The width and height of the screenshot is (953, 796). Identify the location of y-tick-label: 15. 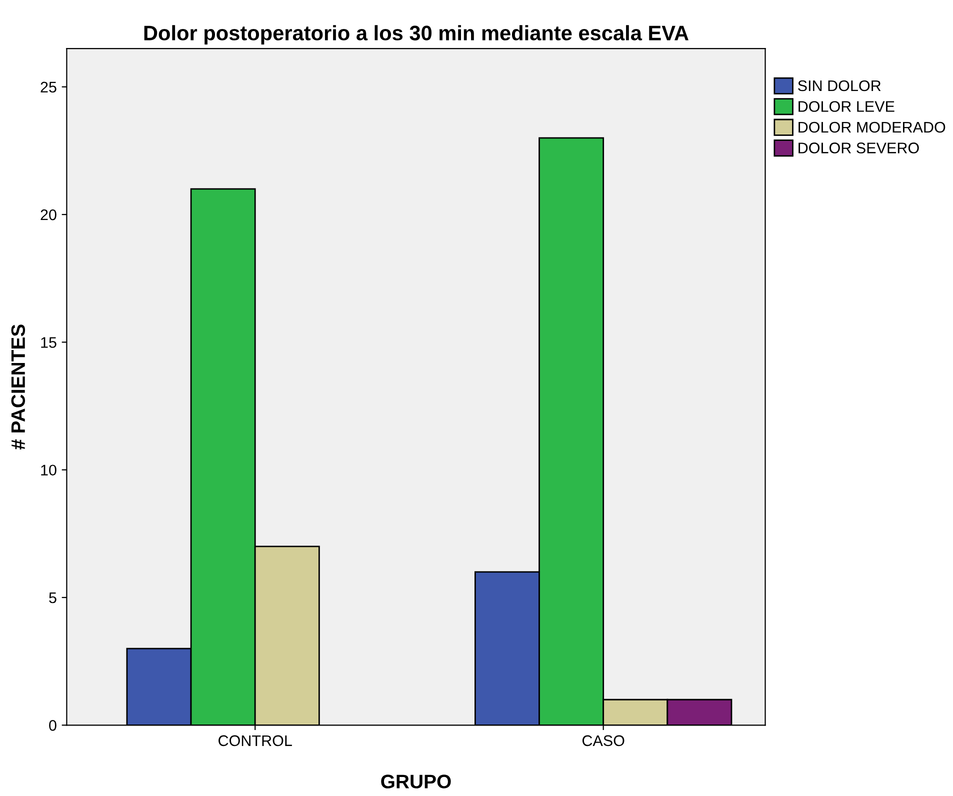
(48, 342).